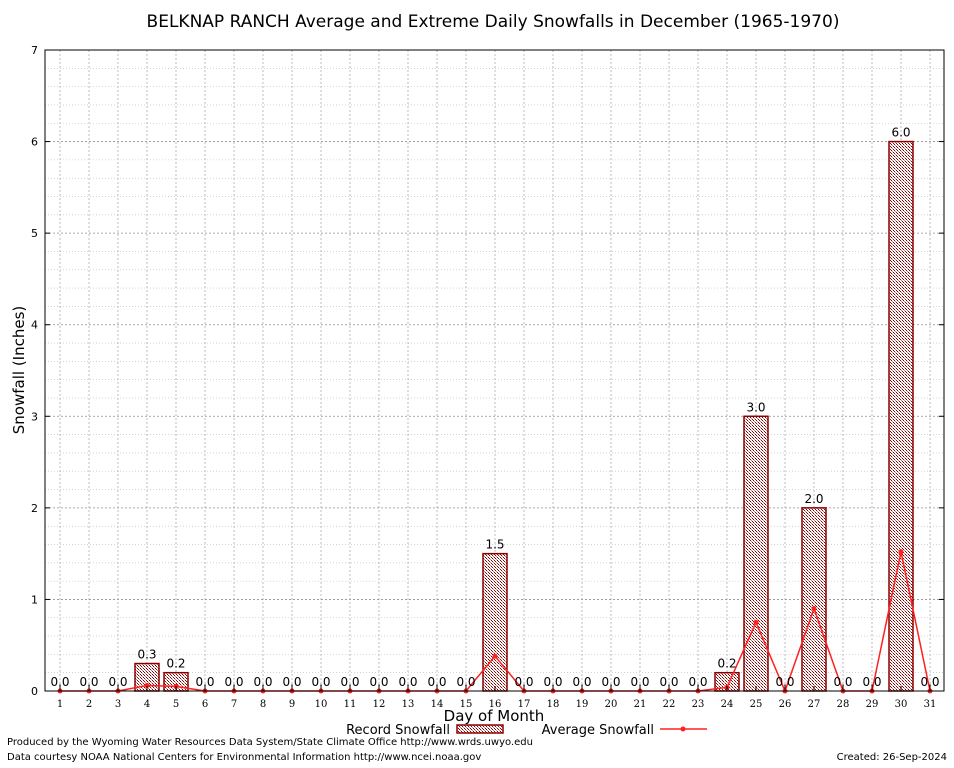 This screenshot has height=768, width=954. I want to click on x-tick-label: 19, so click(582, 704).